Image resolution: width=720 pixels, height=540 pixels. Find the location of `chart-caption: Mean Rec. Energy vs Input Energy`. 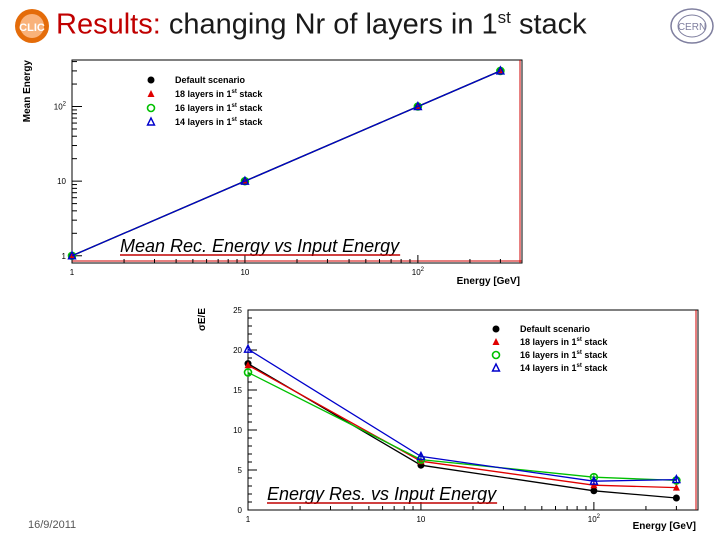

chart-caption: Mean Rec. Energy vs Input Energy is located at coordinates (260, 246).